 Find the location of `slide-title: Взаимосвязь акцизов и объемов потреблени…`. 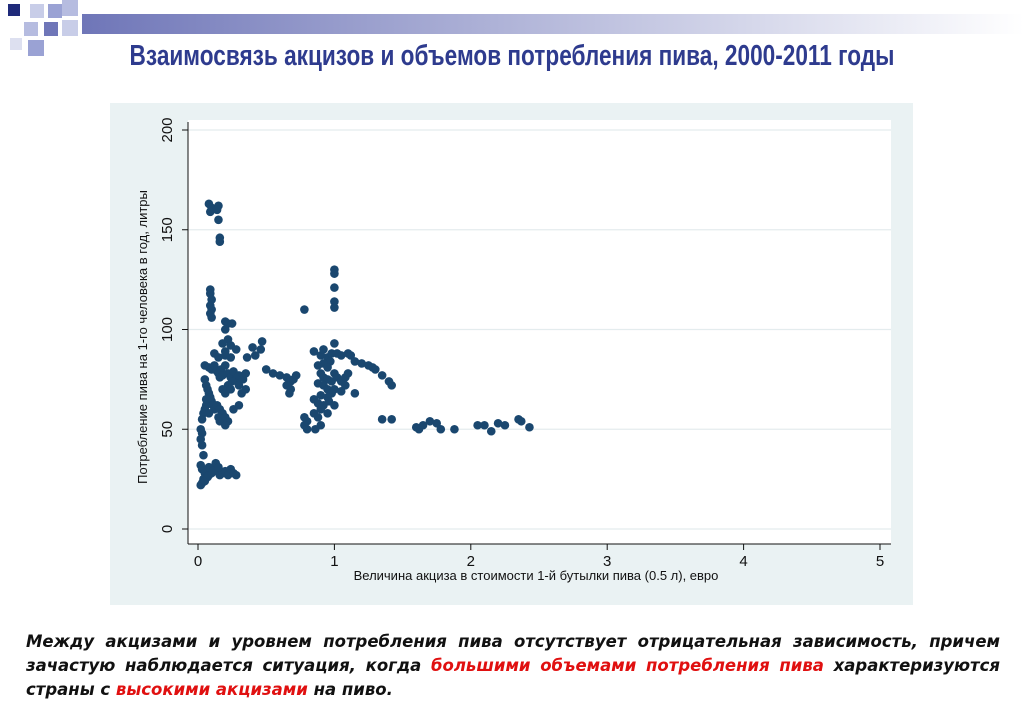

slide-title: Взаимосвязь акцизов и объемов потреблени… is located at coordinates (512, 56).